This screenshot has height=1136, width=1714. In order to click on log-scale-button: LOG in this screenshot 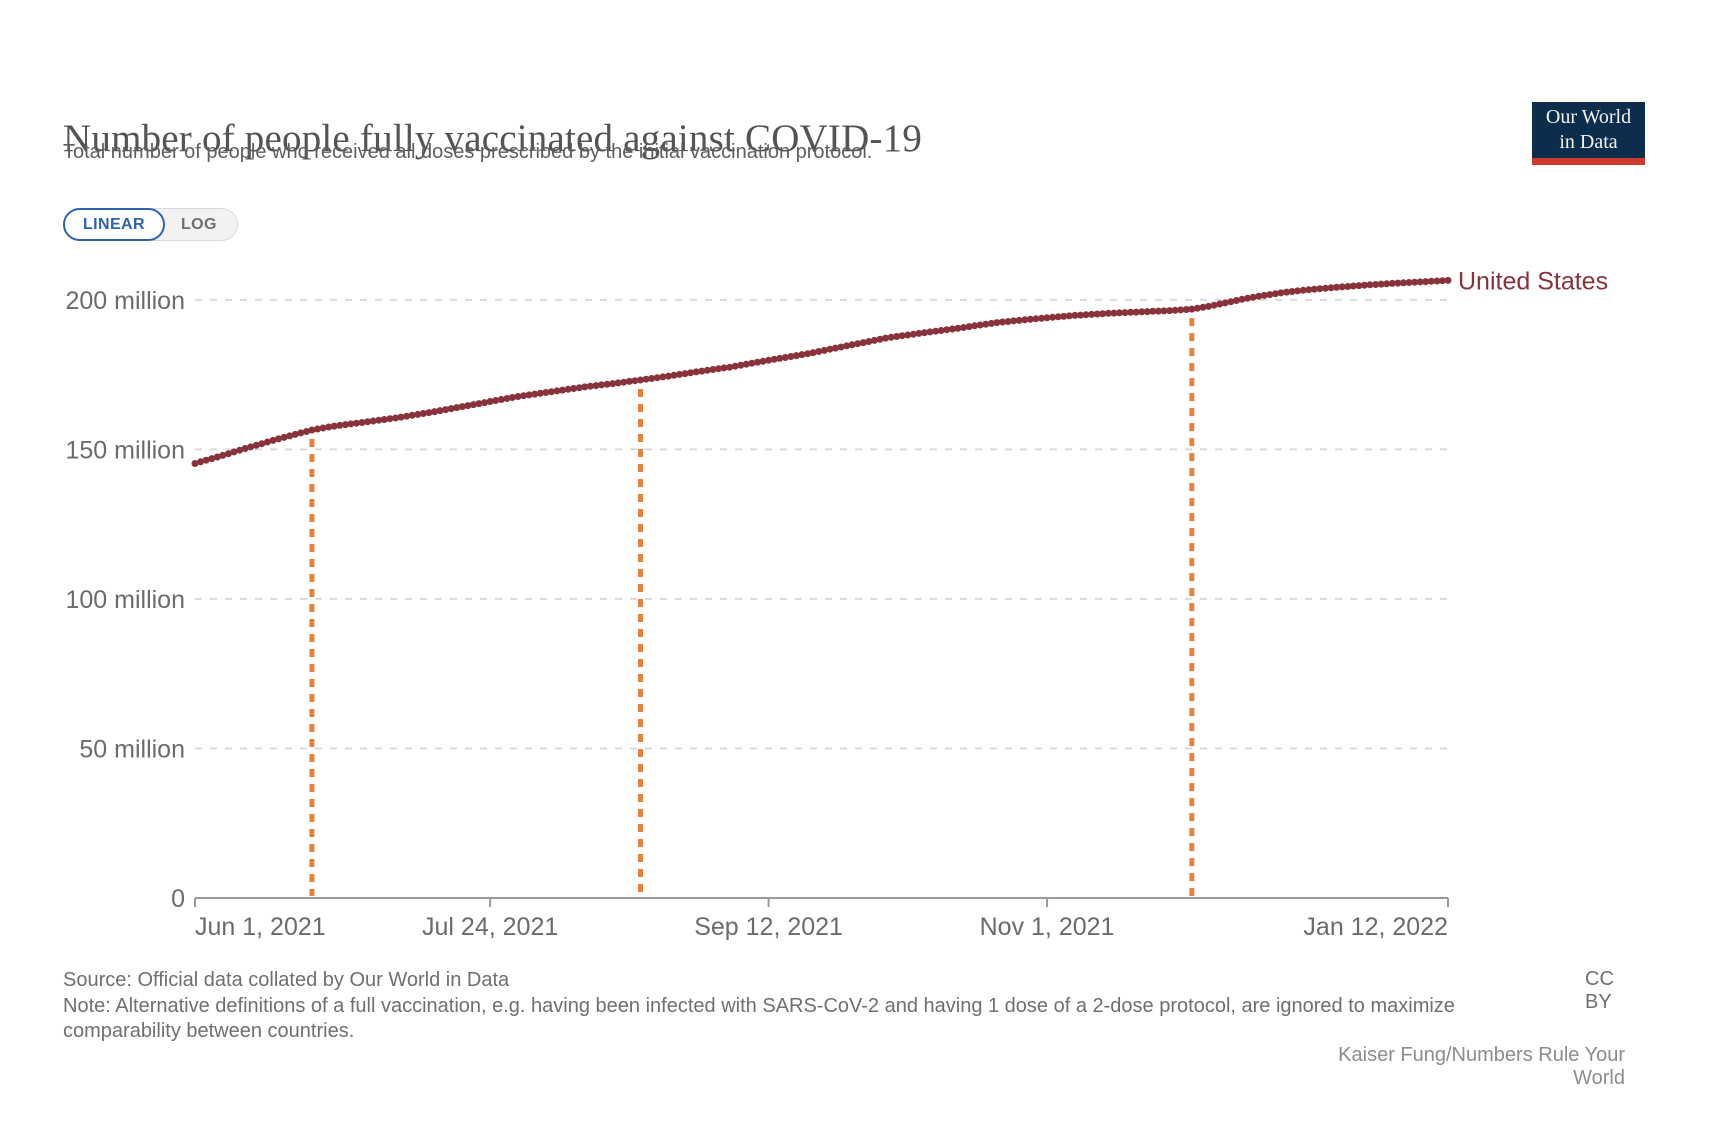, I will do `click(194, 224)`.